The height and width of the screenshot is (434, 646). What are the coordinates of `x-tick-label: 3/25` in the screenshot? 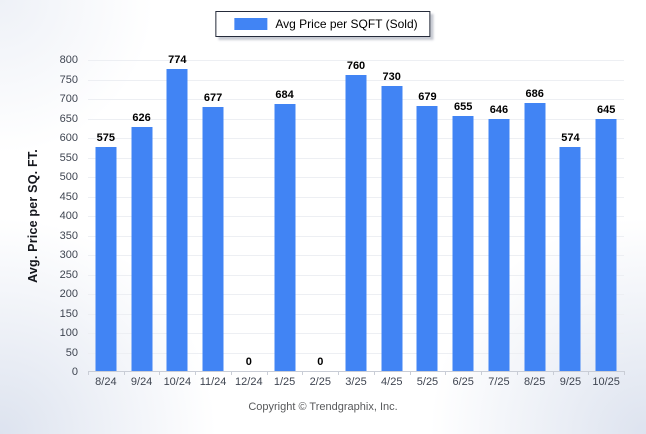 It's located at (356, 382).